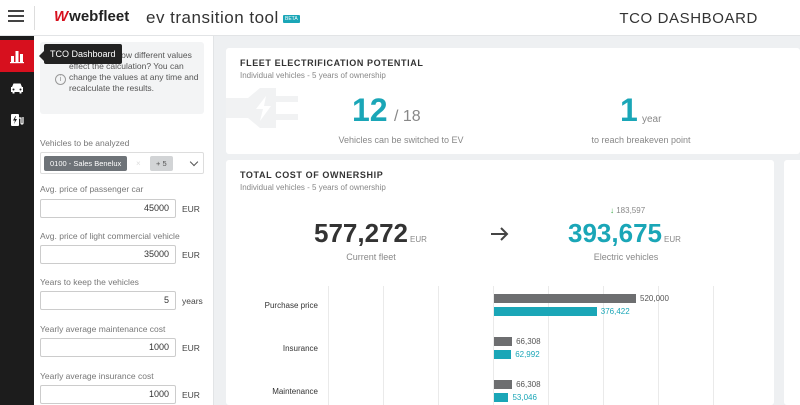 The height and width of the screenshot is (405, 800). I want to click on row-label-insurance: Insurance, so click(300, 348).